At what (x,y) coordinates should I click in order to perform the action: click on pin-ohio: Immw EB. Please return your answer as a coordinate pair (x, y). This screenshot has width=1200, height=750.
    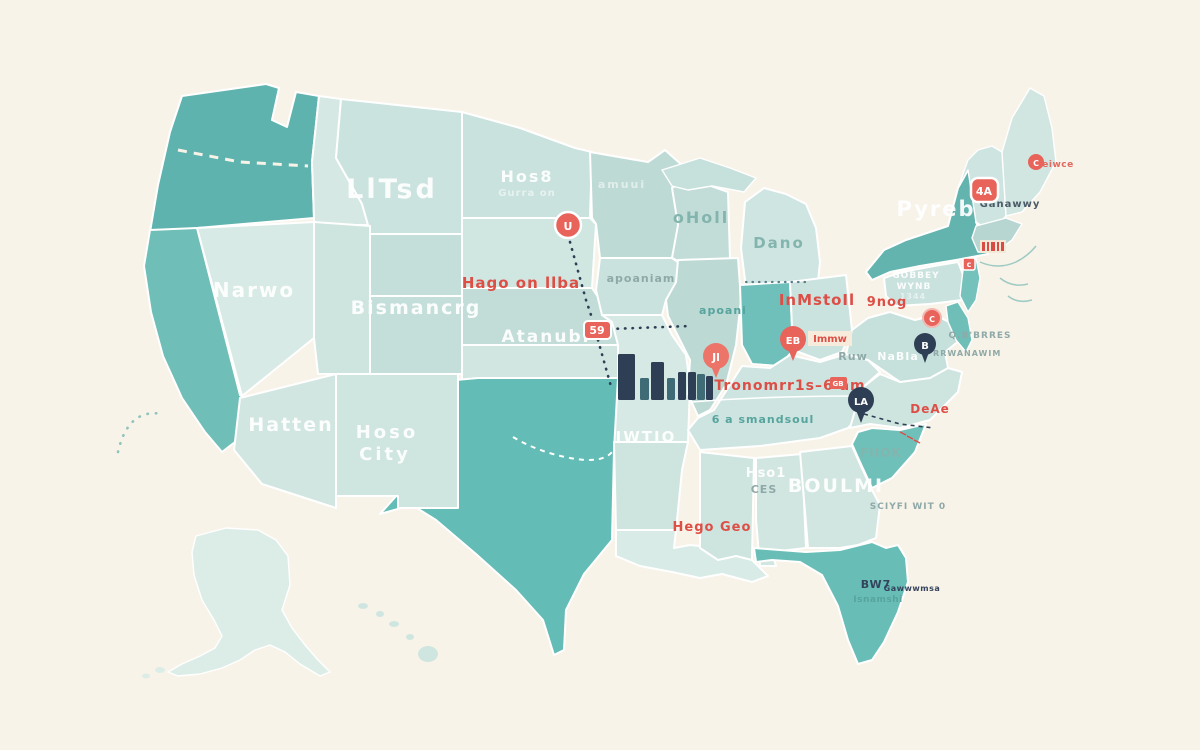
    Looking at the image, I should click on (816, 343).